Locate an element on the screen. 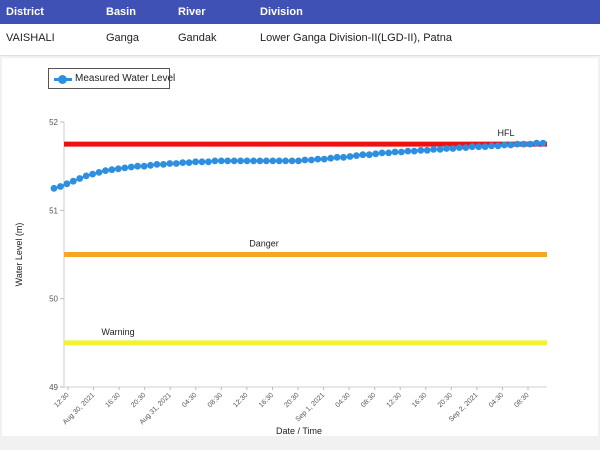  y-tick-label: 50 is located at coordinates (53, 299).